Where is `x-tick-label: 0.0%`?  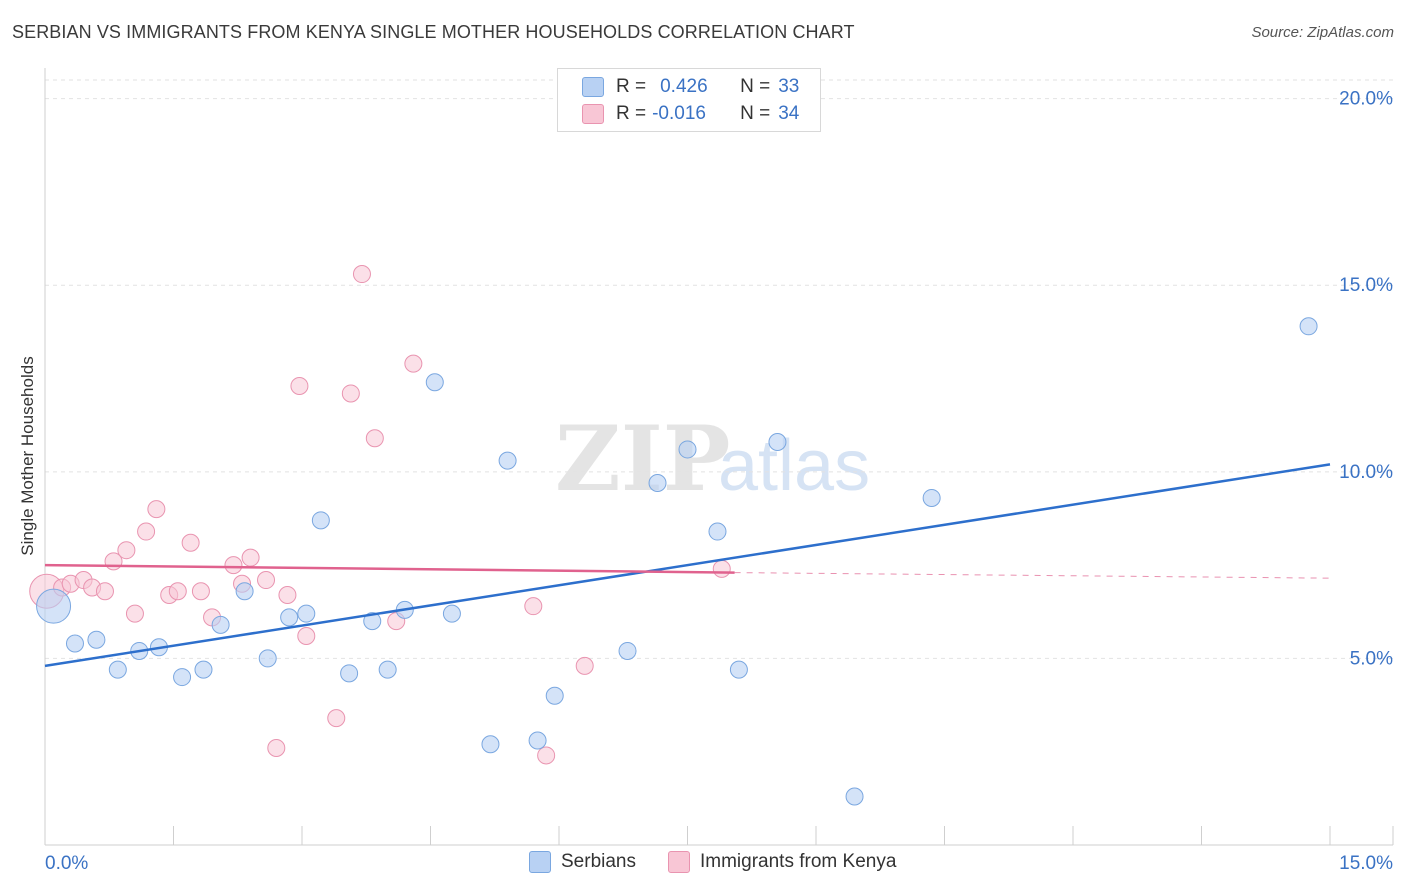
x-tick-label: 0.0% is located at coordinates (66, 863).